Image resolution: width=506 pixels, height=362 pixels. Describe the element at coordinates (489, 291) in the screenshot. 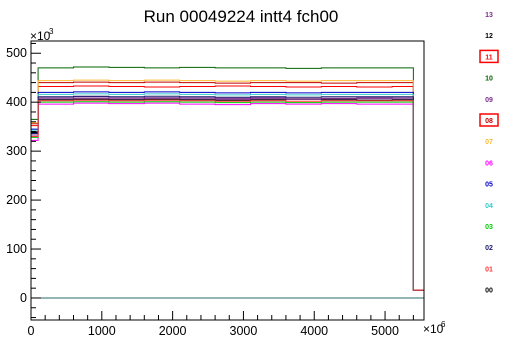

I see `legend-entry-00: 00` at that location.